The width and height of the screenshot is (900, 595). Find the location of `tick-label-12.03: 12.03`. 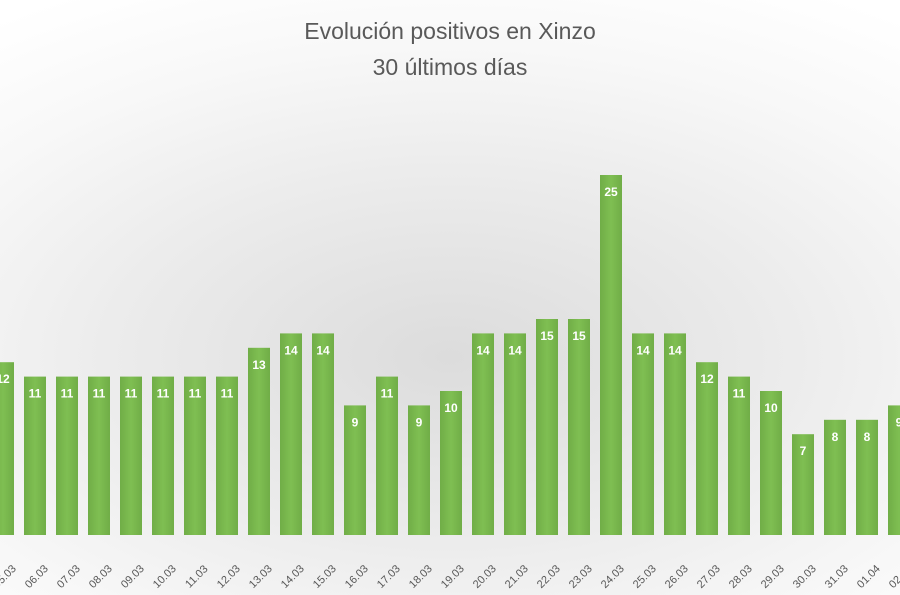

tick-label-12.03: 12.03 is located at coordinates (229, 577).